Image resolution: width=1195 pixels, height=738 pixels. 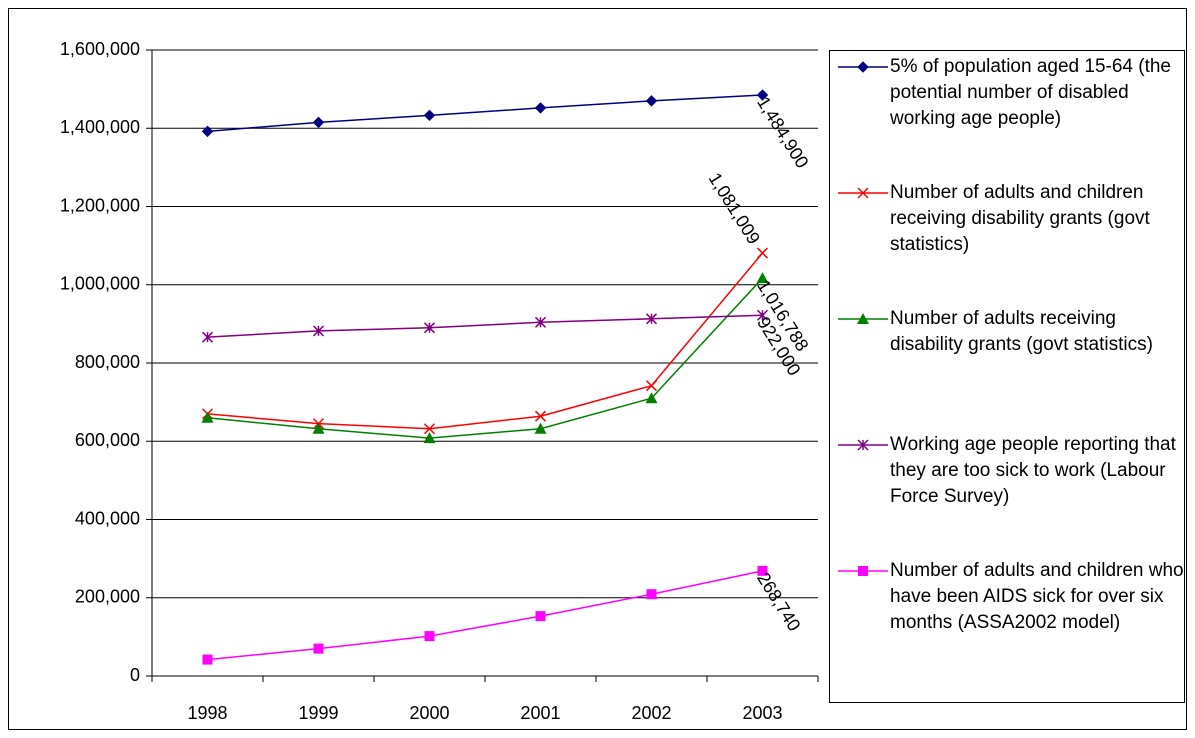 I want to click on y-tick-label: 0, so click(x=135, y=675).